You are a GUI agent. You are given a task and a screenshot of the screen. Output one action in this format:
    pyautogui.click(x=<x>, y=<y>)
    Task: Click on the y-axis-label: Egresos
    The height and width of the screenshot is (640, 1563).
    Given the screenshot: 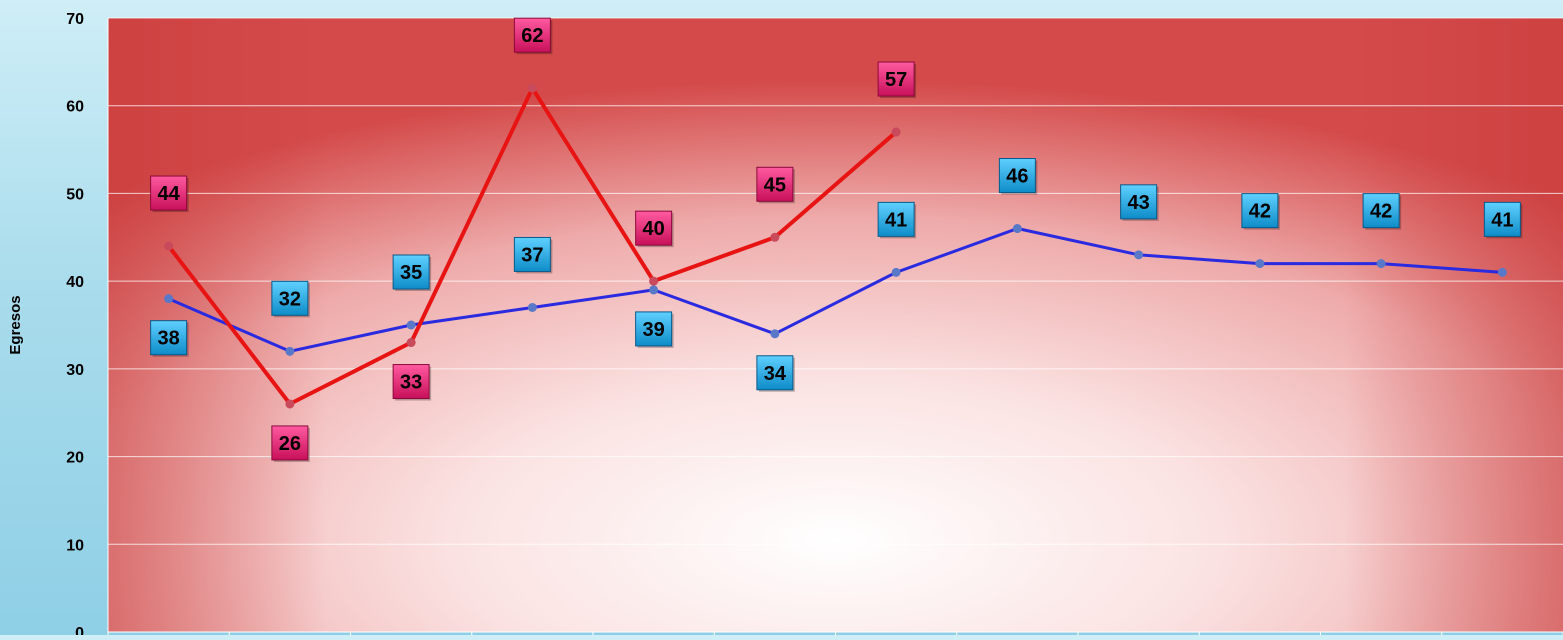 What is the action you would take?
    pyautogui.click(x=15, y=324)
    